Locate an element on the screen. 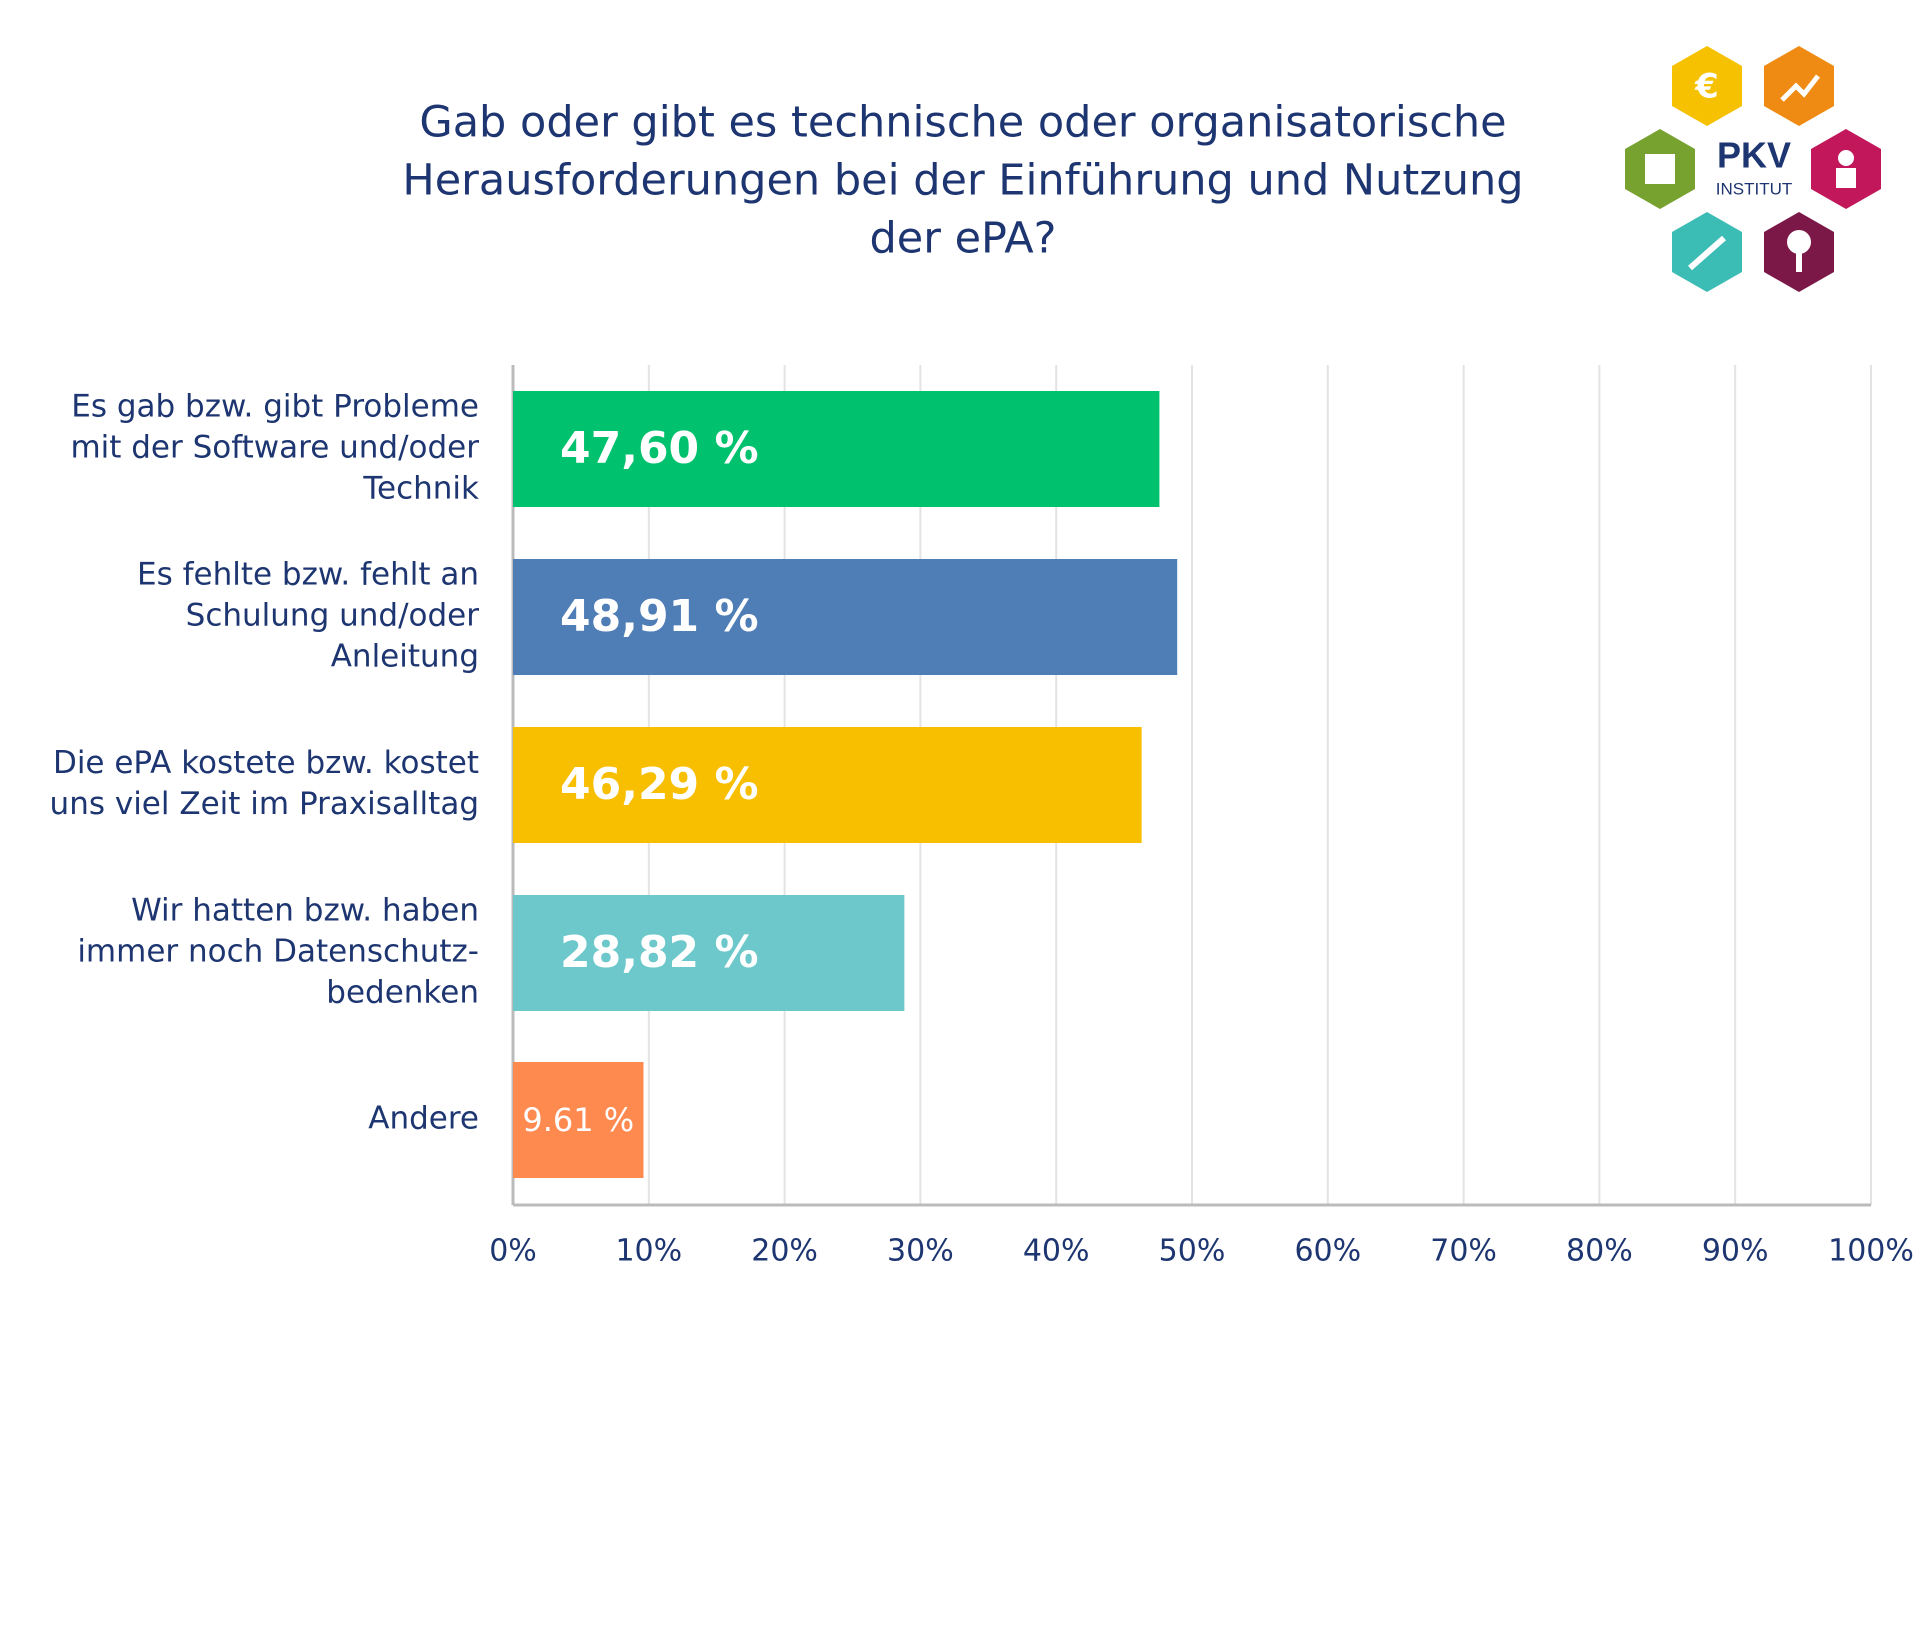 This screenshot has height=1633, width=1920. logo-name: PKV is located at coordinates (1754, 155).